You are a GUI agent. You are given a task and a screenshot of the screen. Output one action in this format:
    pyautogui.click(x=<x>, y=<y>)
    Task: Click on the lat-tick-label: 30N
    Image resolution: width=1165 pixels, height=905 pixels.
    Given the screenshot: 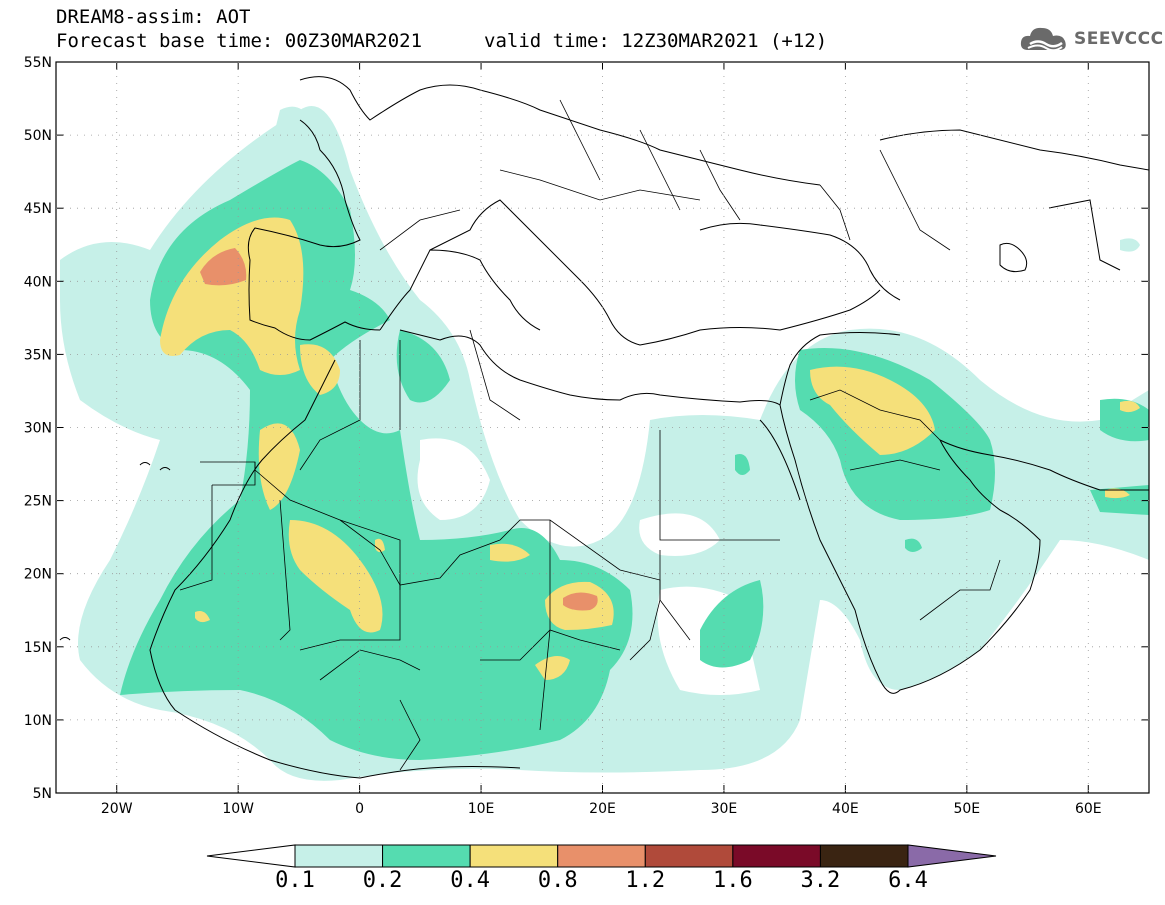 What is the action you would take?
    pyautogui.click(x=38, y=429)
    